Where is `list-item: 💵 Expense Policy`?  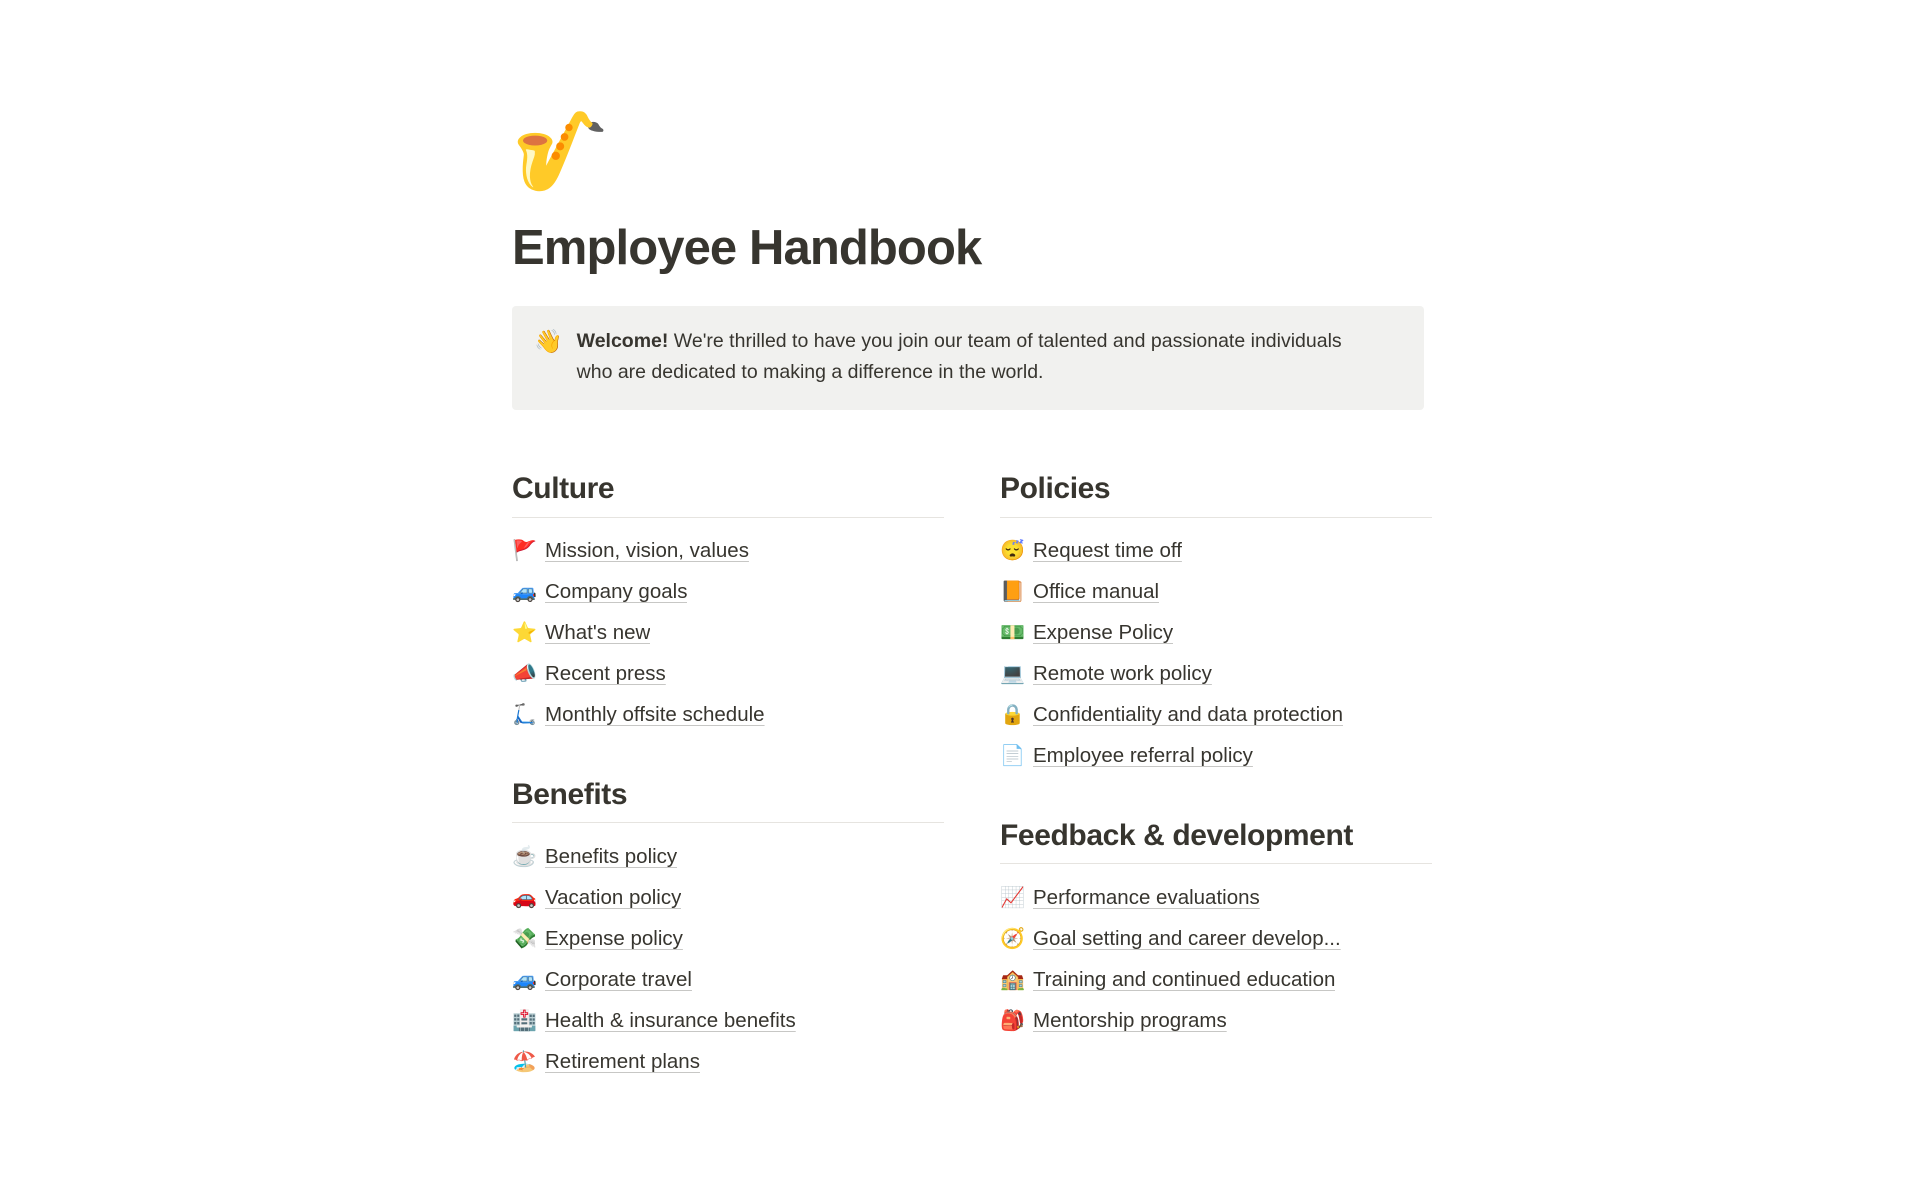 list-item: 💵 Expense Policy is located at coordinates (1216, 633).